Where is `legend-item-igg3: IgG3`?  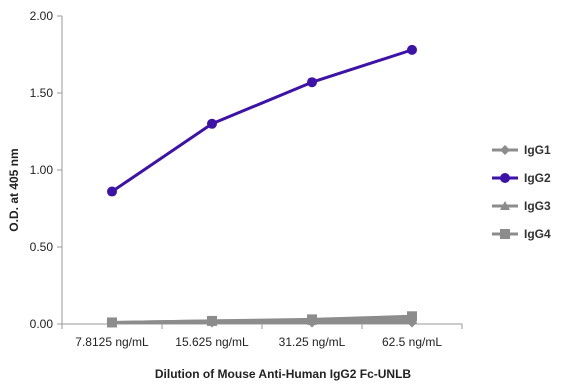
legend-item-igg3: IgG3 is located at coordinates (521, 206).